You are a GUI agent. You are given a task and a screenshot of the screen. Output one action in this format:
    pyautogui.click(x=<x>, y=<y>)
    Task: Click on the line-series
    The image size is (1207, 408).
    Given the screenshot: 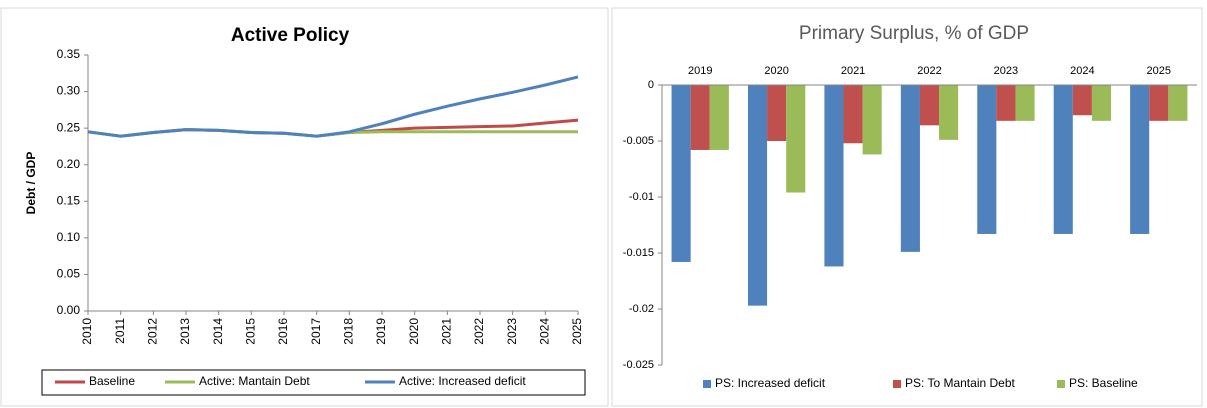 What is the action you would take?
    pyautogui.click(x=333, y=106)
    